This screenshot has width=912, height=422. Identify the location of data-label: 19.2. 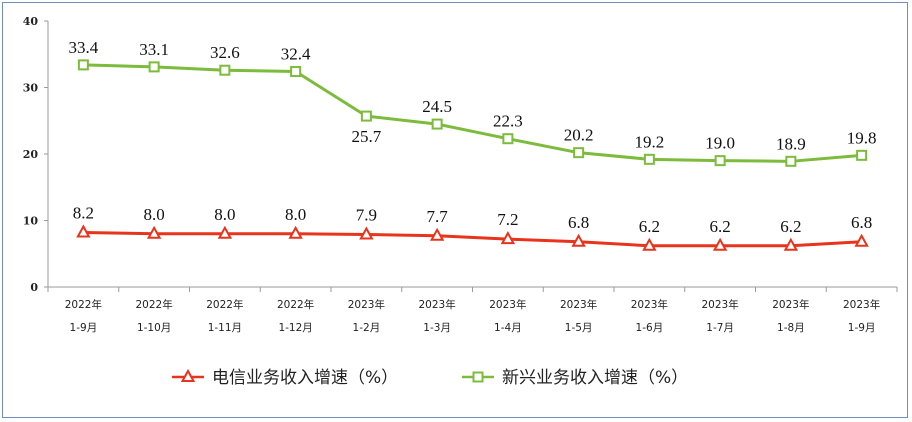
(650, 141).